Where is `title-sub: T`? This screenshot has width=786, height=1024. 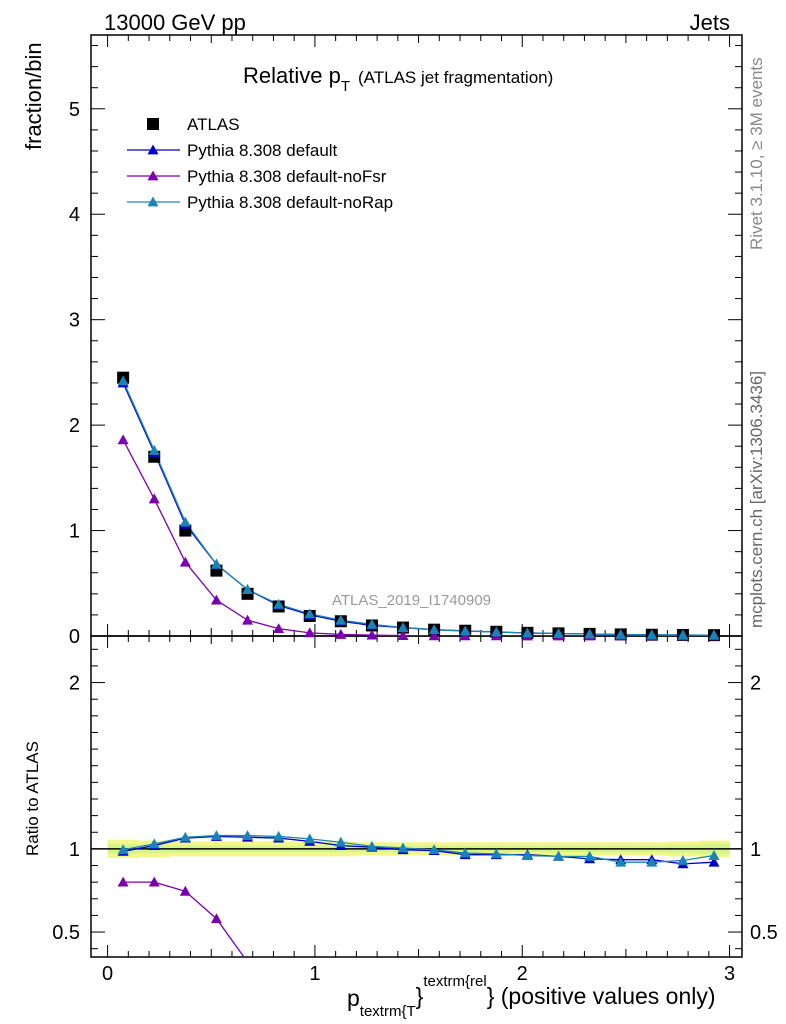 title-sub: T is located at coordinates (345, 86).